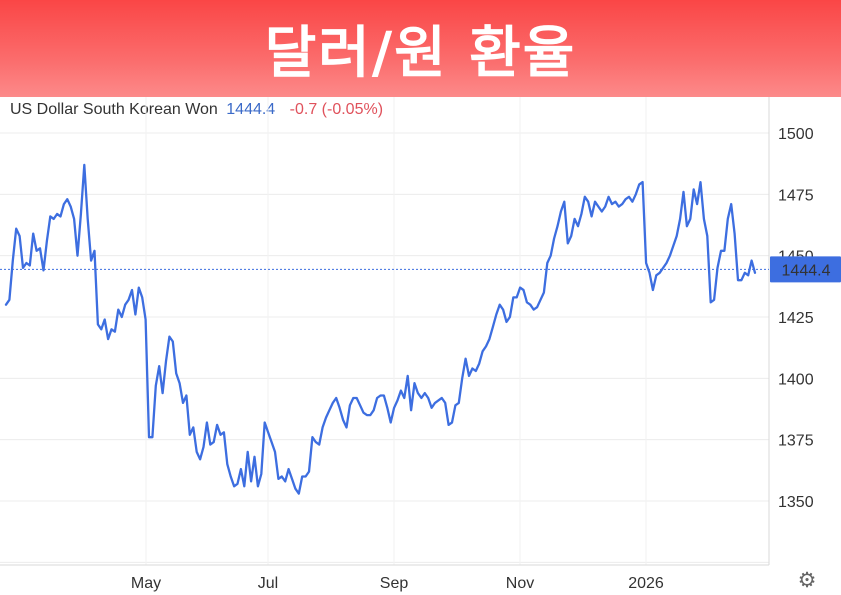 This screenshot has width=841, height=595. What do you see at coordinates (646, 583) in the screenshot?
I see `x-tick-label: 2026` at bounding box center [646, 583].